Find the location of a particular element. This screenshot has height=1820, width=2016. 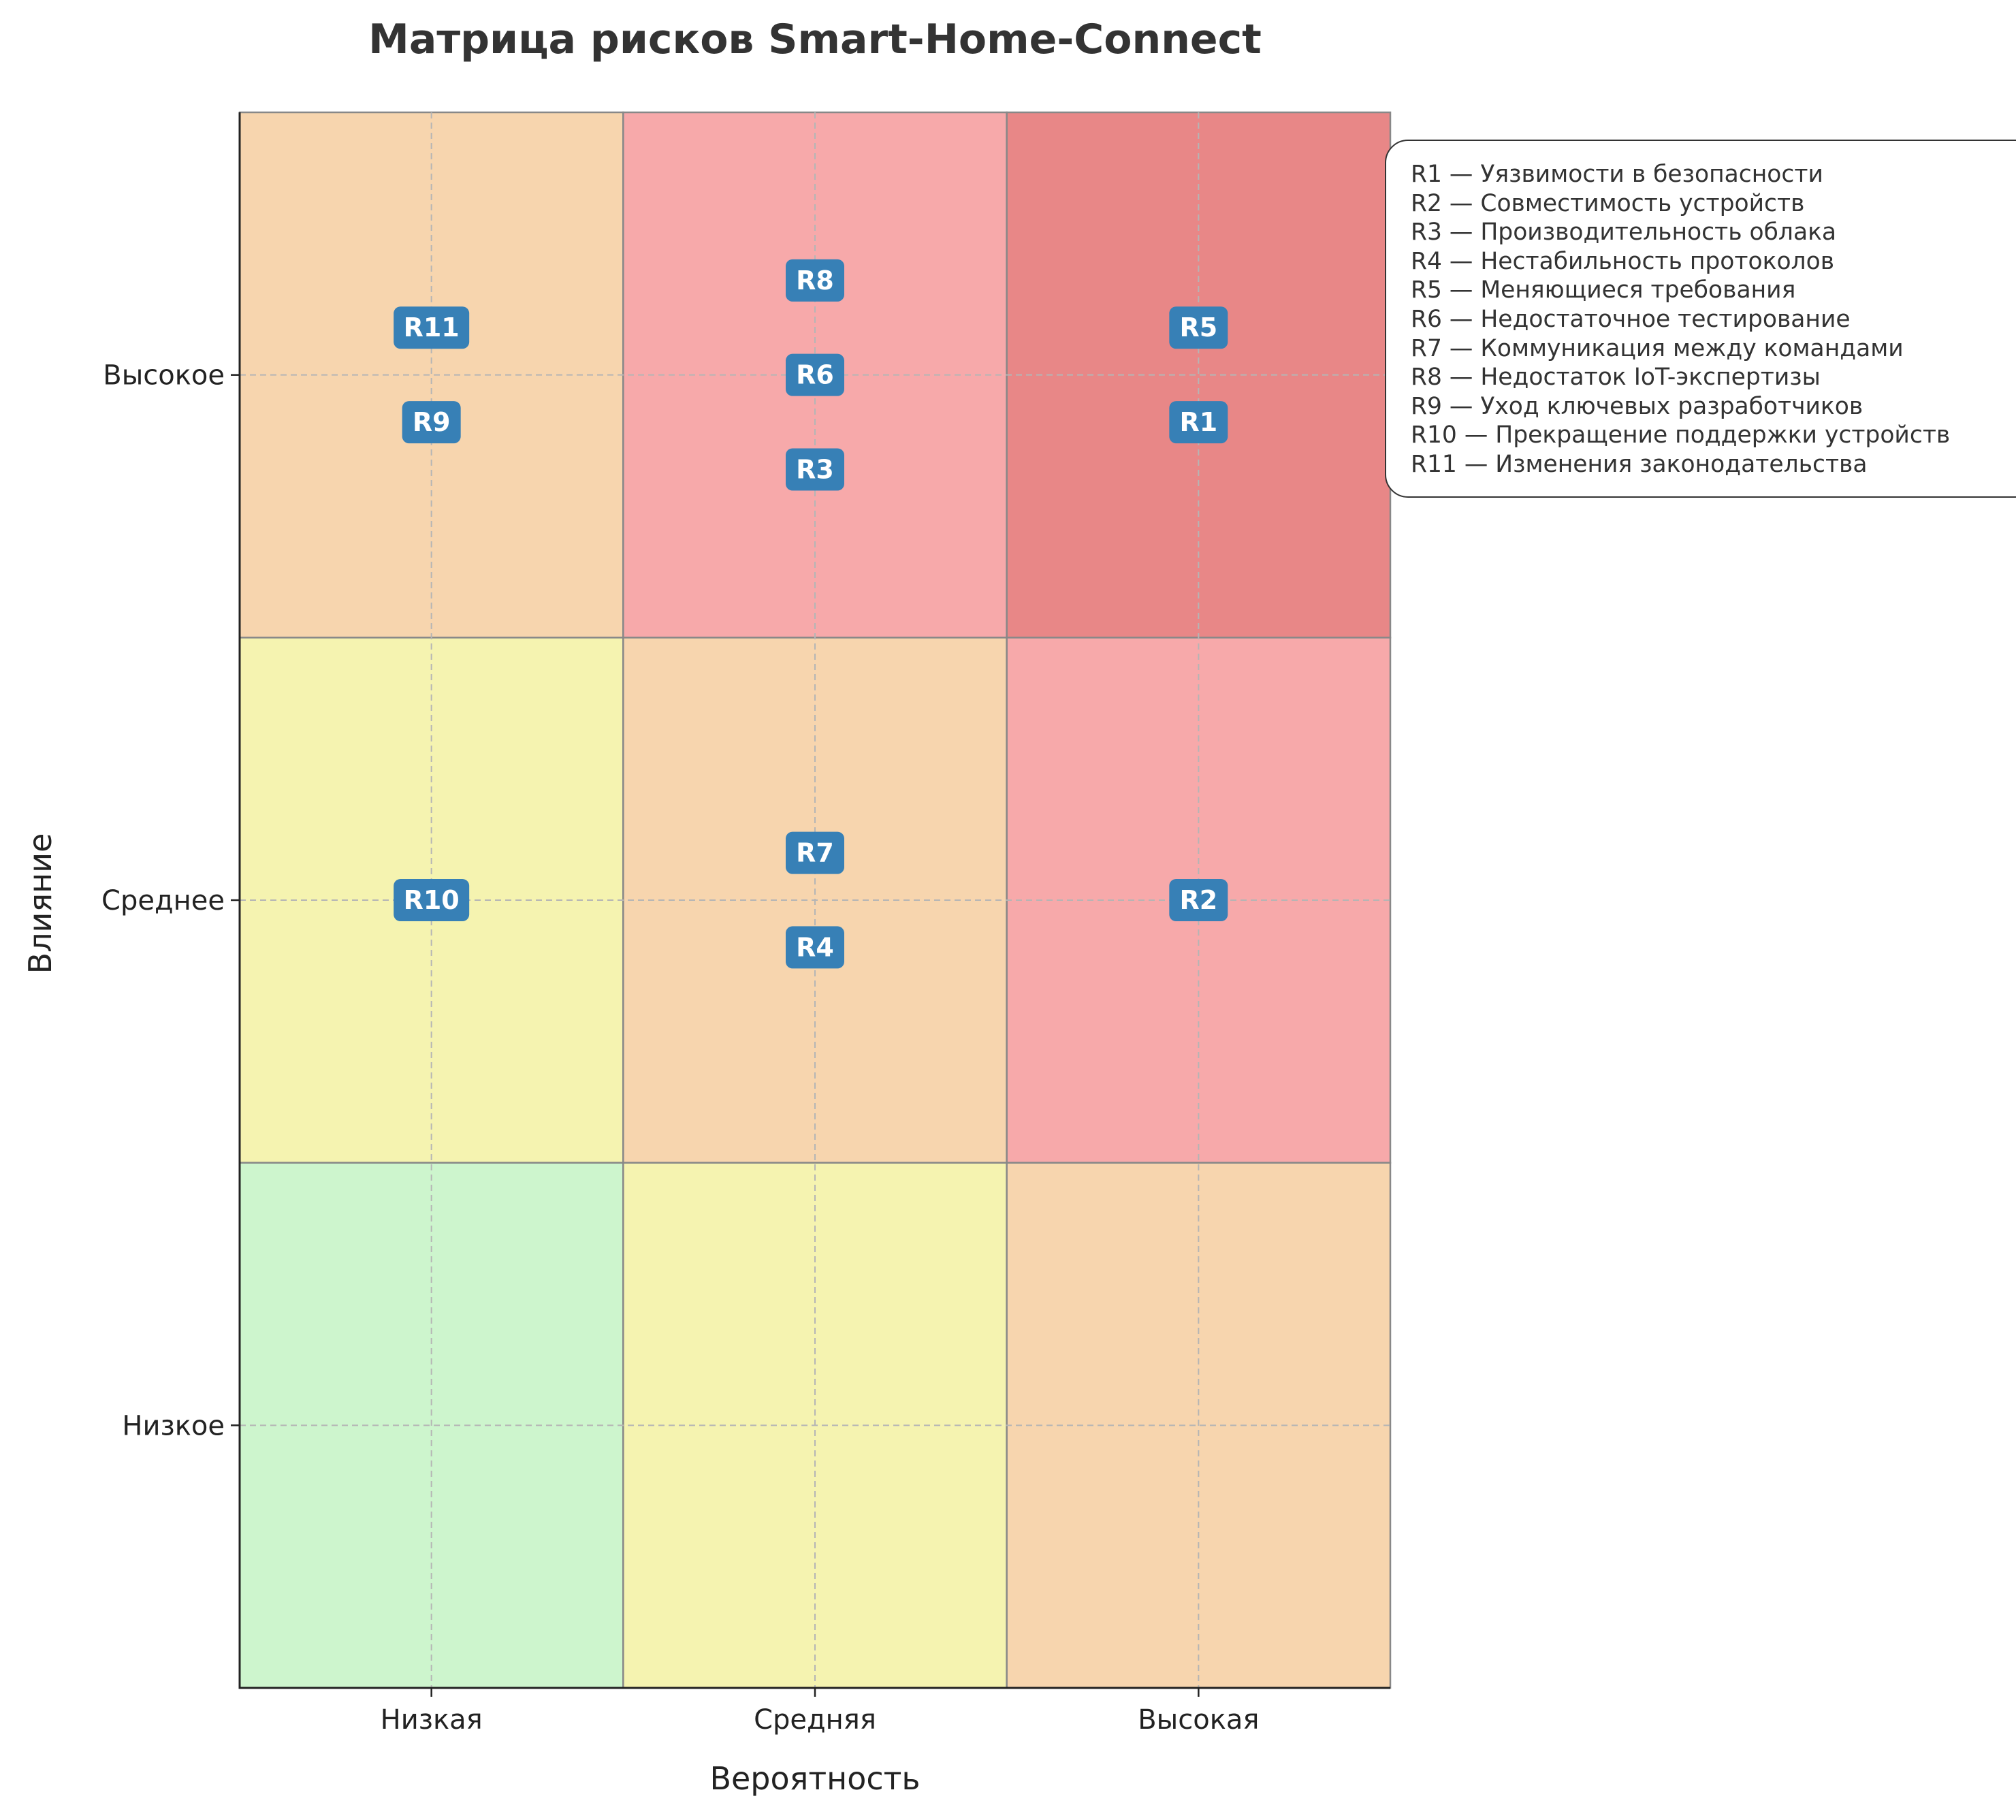

y-tick-label: Среднее is located at coordinates (163, 900).